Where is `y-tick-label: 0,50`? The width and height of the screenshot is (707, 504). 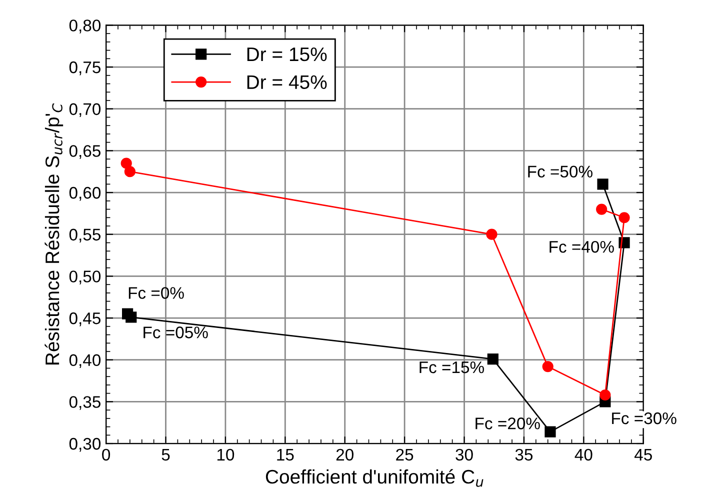
y-tick-label: 0,50 is located at coordinates (85, 277).